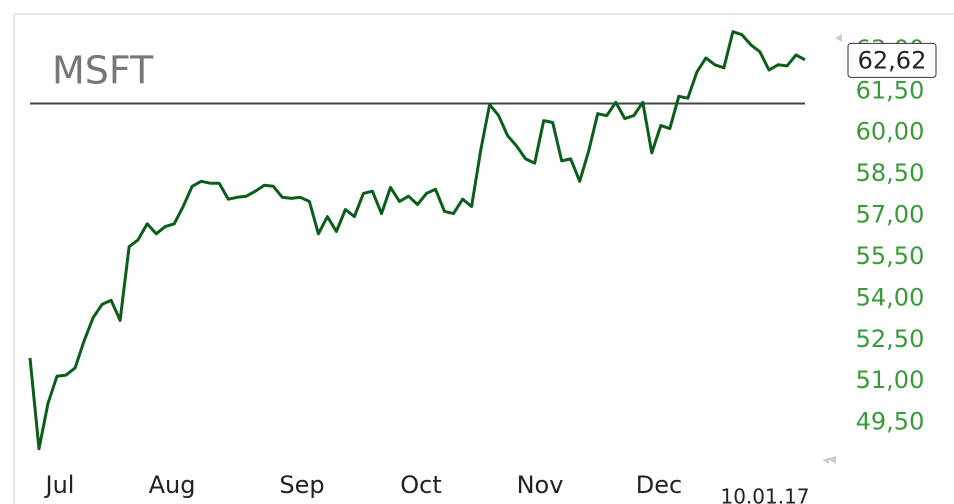 This screenshot has height=504, width=954. Describe the element at coordinates (890, 256) in the screenshot. I see `y-tick-label: 55,50` at that location.